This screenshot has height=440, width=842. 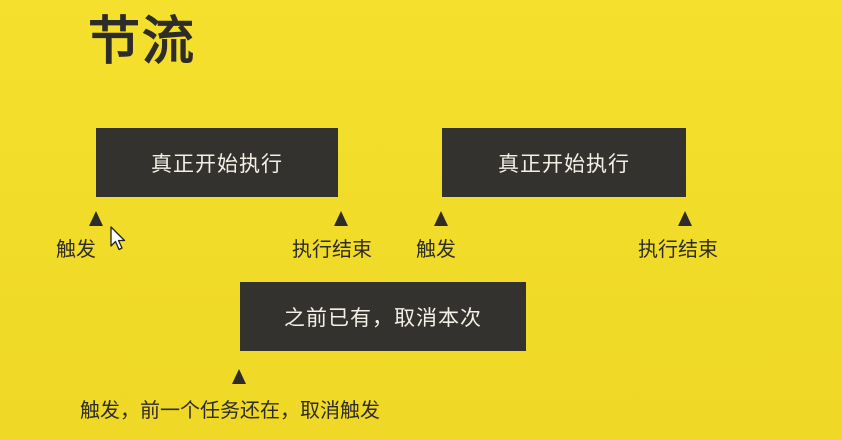 What do you see at coordinates (332, 249) in the screenshot?
I see `end-label-first: 执行结束` at bounding box center [332, 249].